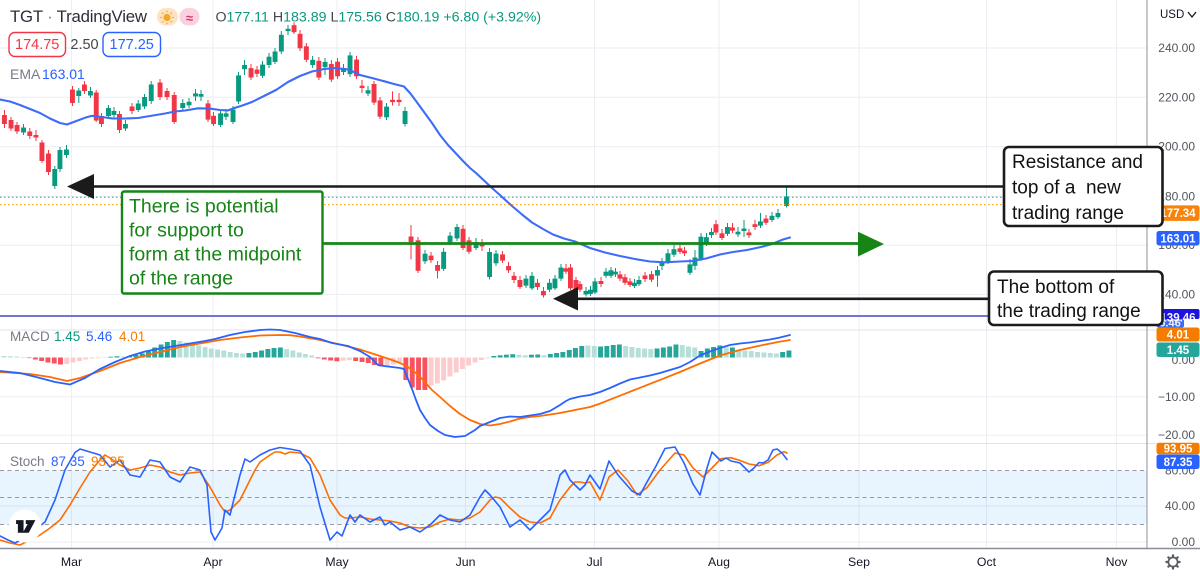 The image size is (1200, 576). What do you see at coordinates (595, 562) in the screenshot?
I see `svg-text: Jul` at bounding box center [595, 562].